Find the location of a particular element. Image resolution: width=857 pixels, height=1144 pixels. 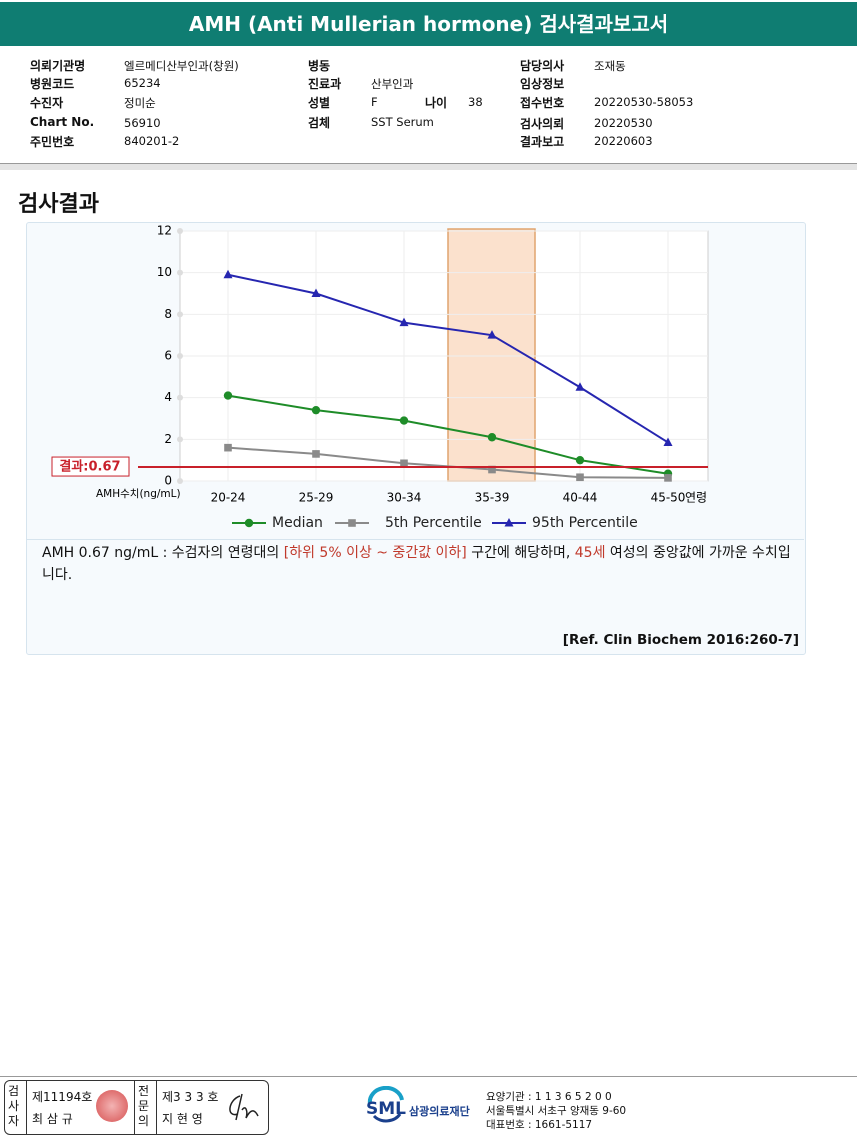

info-label: 담당의사 is located at coordinates (542, 66).